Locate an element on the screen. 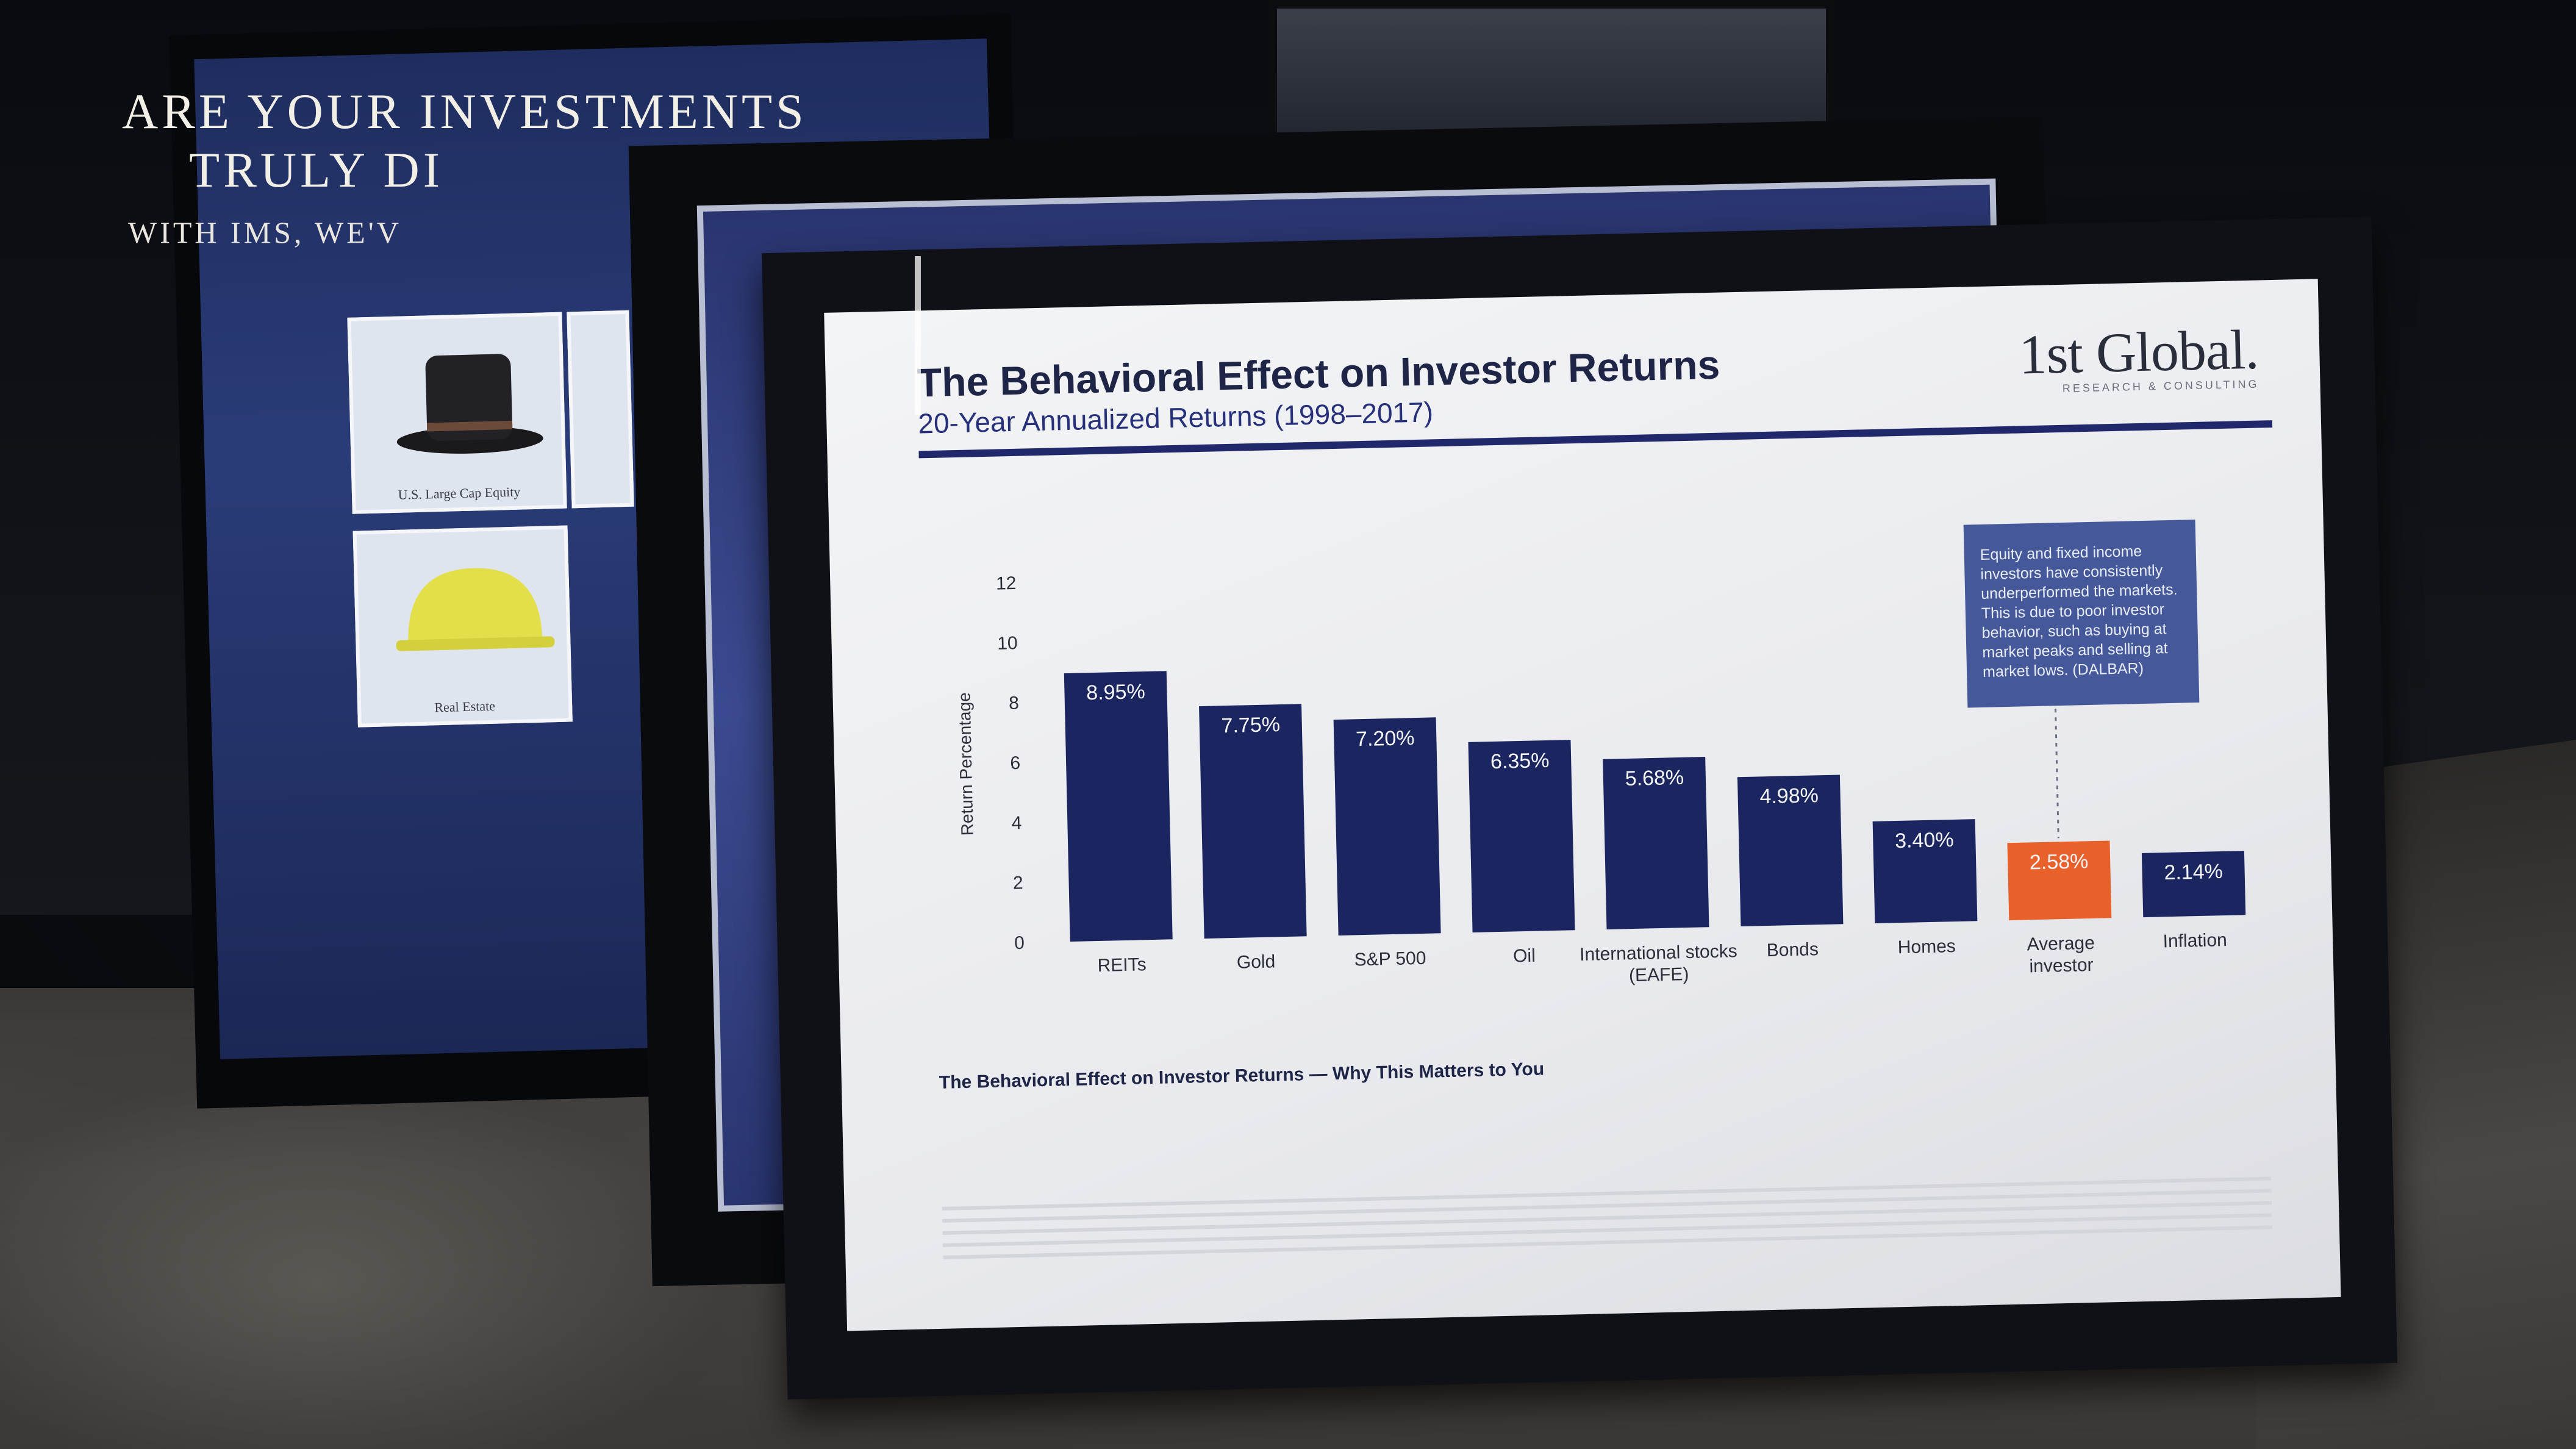 The image size is (2576, 1449). category-label: REITs is located at coordinates (1122, 965).